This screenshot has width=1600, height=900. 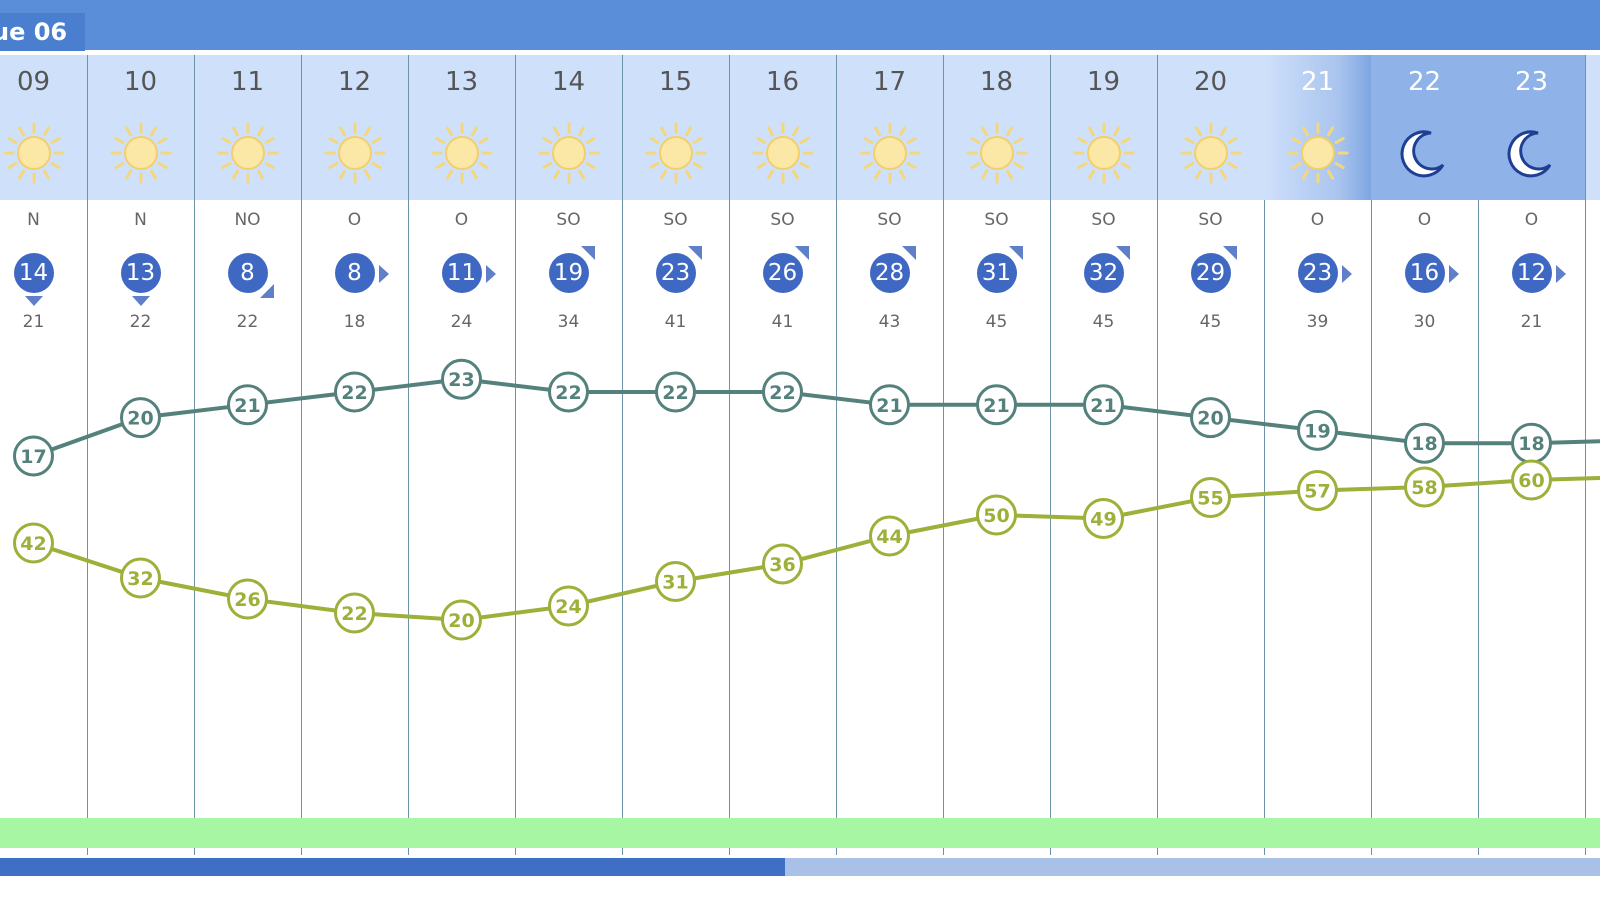 I want to click on hour-column-header: 16, so click(x=782, y=127).